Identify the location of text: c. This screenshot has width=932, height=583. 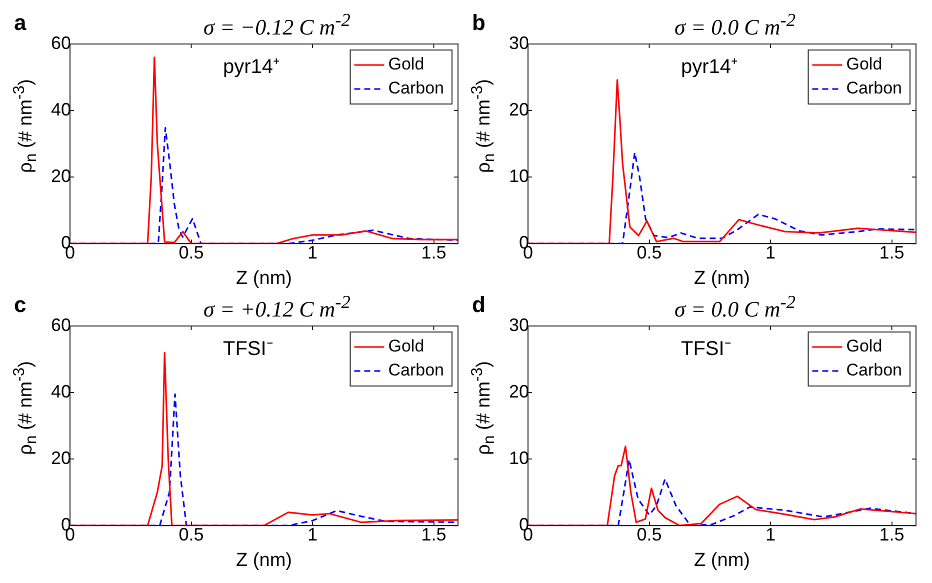
(20, 305).